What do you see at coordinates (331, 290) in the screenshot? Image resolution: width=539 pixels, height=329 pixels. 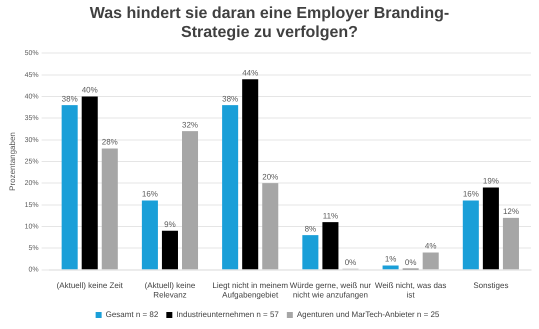 I see `x-tick-label: Würde gerne, weiß nur nicht wie anzufangen` at bounding box center [331, 290].